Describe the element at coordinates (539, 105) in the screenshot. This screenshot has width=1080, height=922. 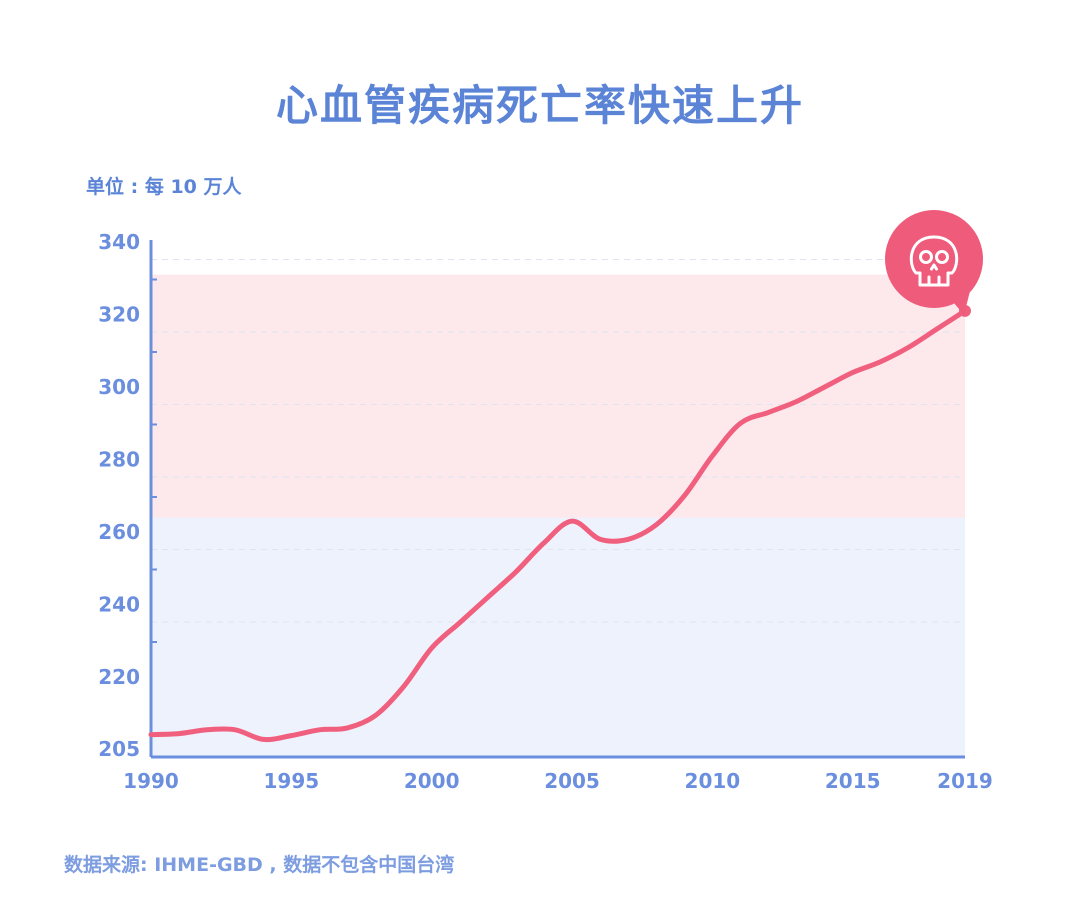
I see `chart-title: 心血管疾病死亡率快速上升` at that location.